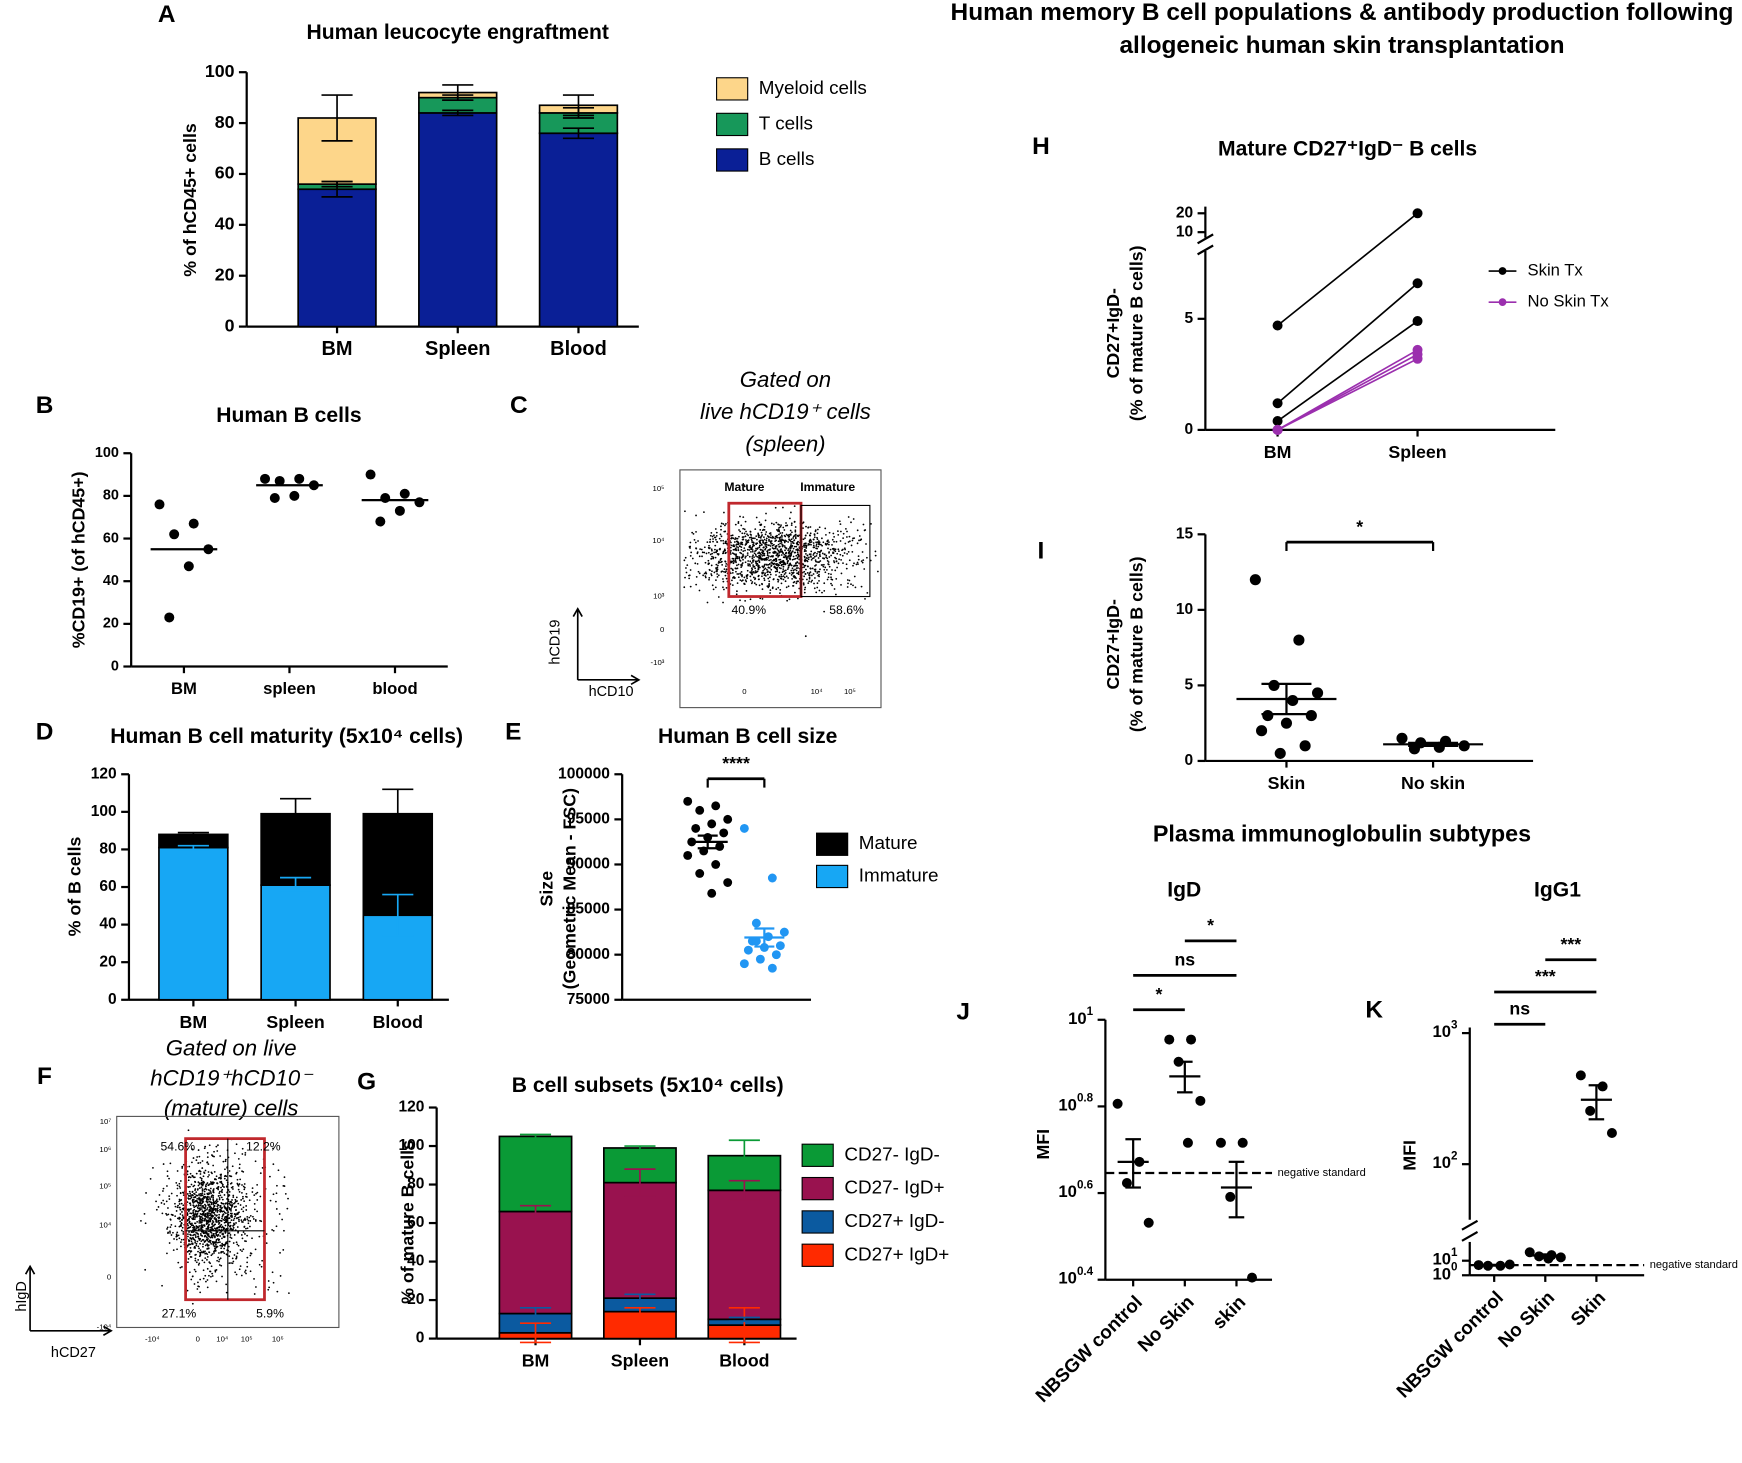 This screenshot has height=1463, width=1742. I want to click on chart-title: Human B cells, so click(288, 415).